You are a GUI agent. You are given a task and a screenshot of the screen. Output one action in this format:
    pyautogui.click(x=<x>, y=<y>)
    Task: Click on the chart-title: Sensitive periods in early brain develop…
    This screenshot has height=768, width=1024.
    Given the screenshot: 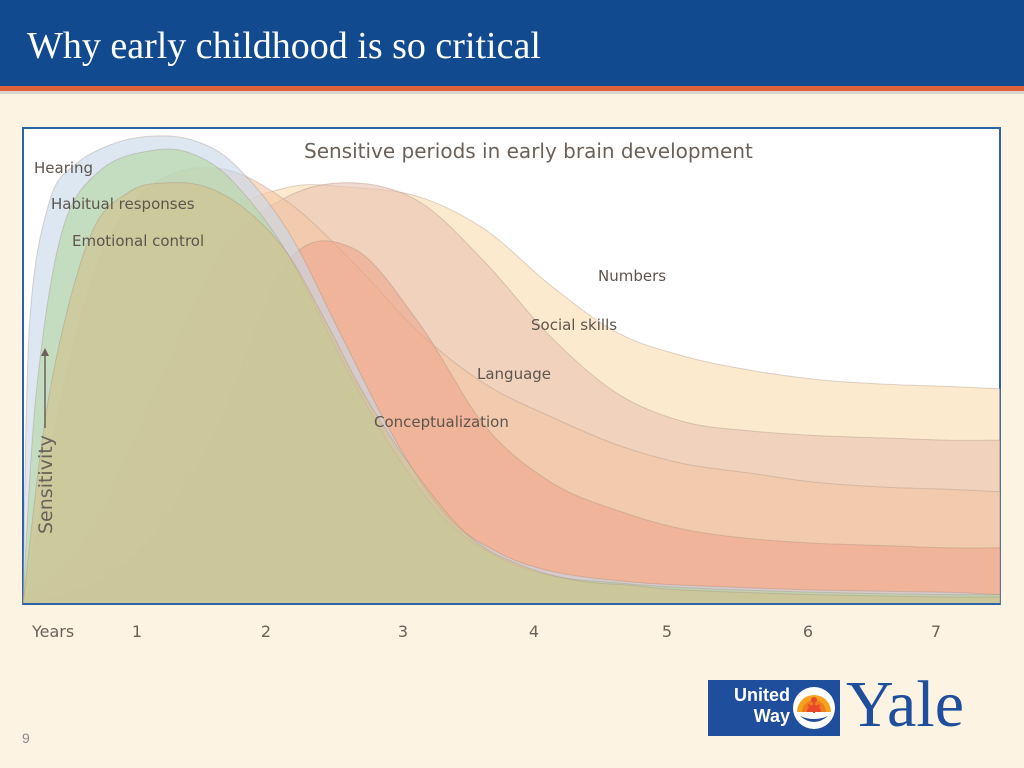 What is the action you would take?
    pyautogui.click(x=528, y=151)
    